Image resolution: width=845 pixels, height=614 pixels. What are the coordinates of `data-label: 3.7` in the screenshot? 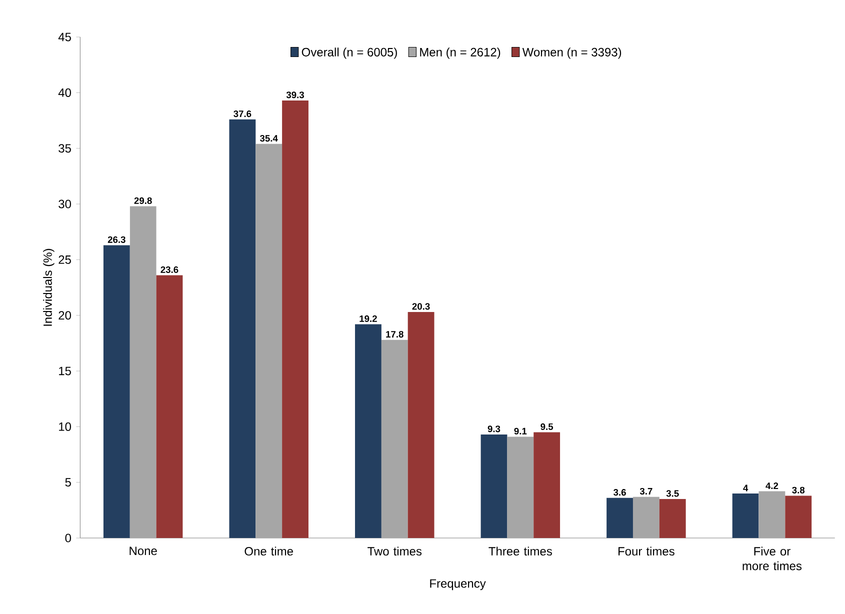 It's located at (646, 491).